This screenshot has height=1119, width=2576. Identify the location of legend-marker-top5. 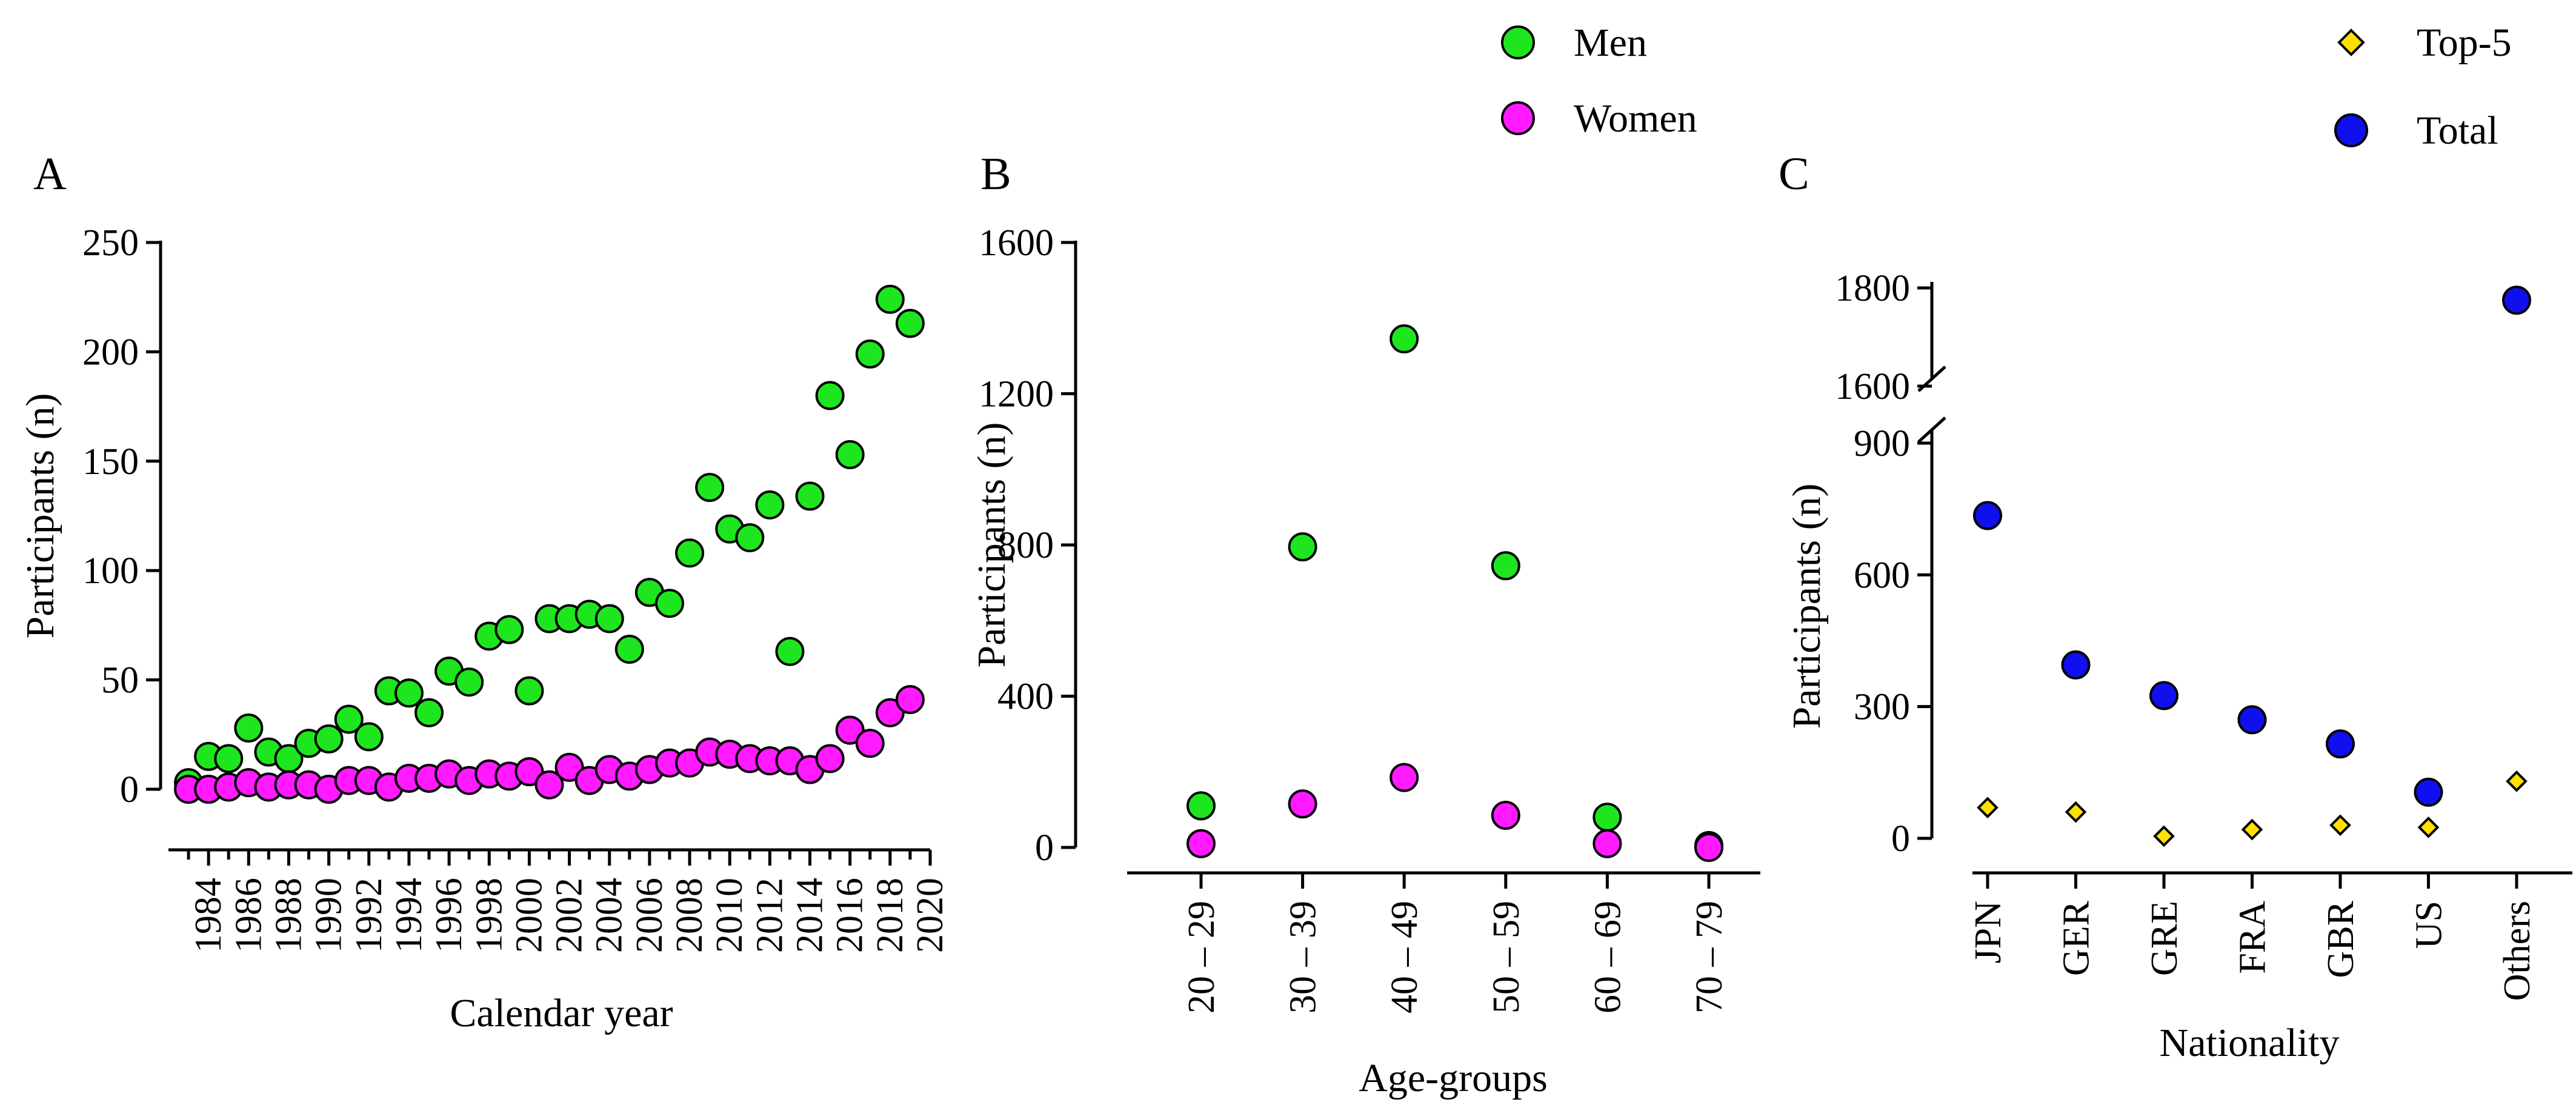
(2351, 42).